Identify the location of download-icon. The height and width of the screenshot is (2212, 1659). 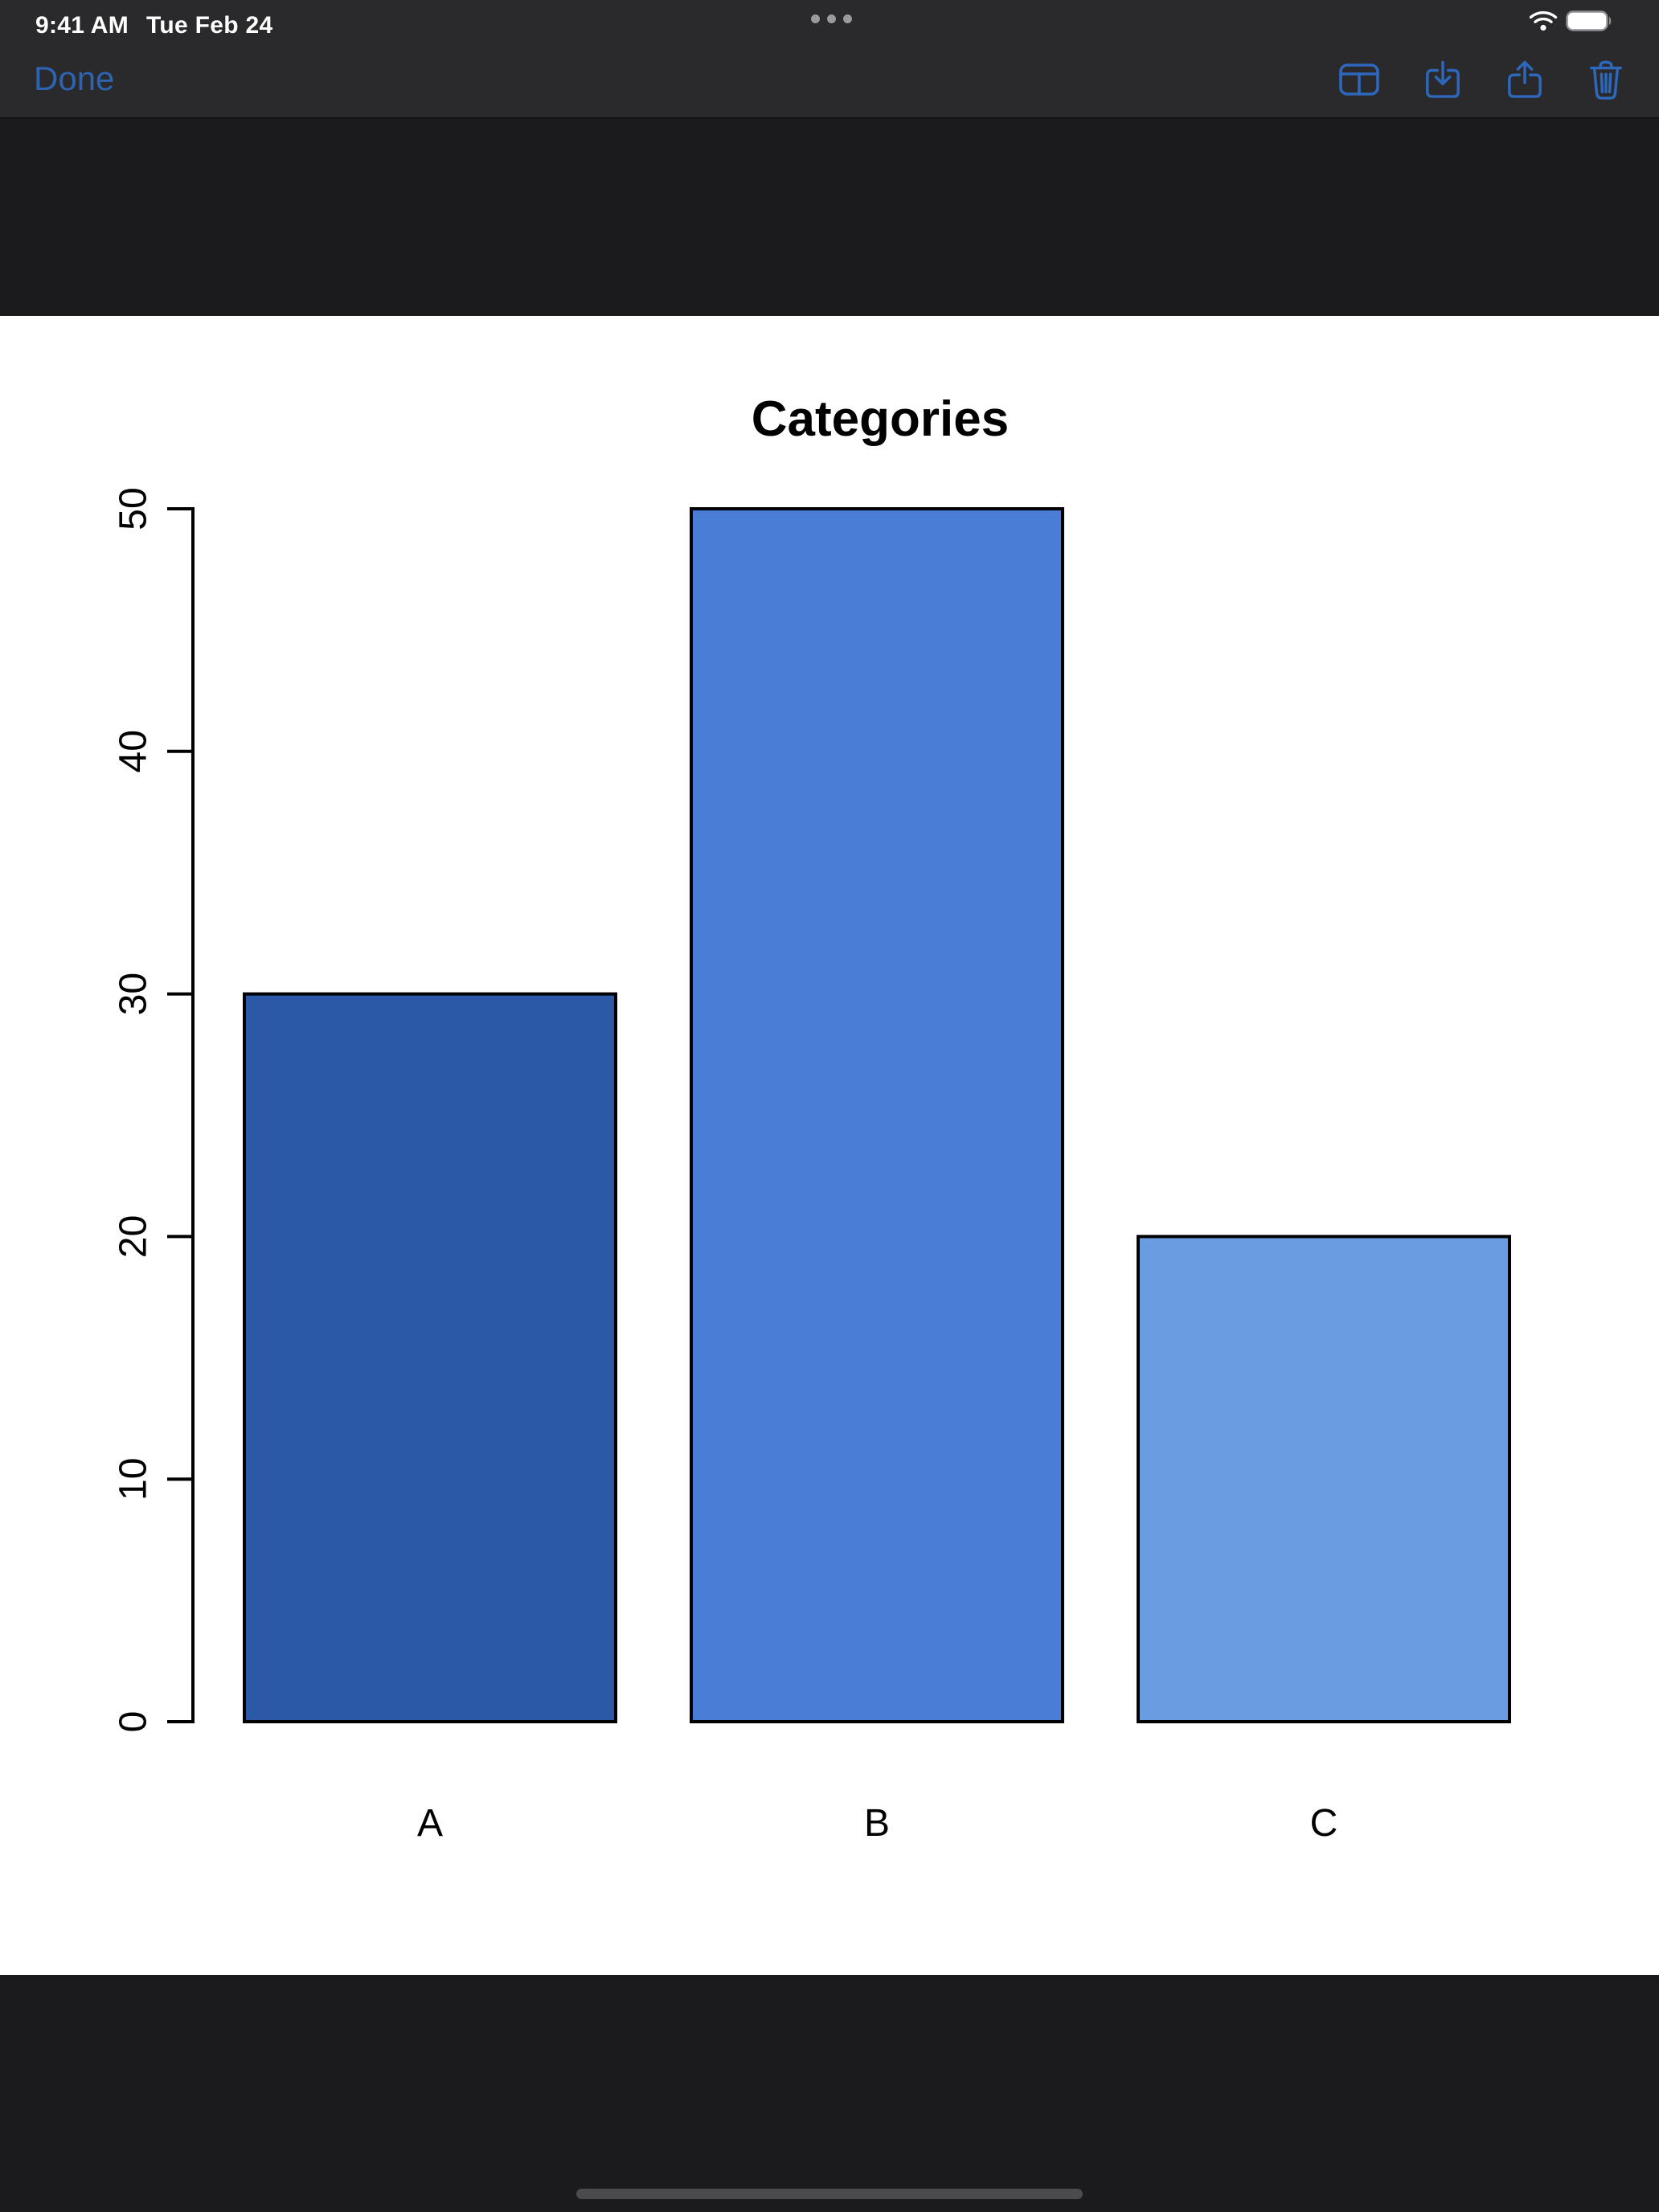
(1443, 79).